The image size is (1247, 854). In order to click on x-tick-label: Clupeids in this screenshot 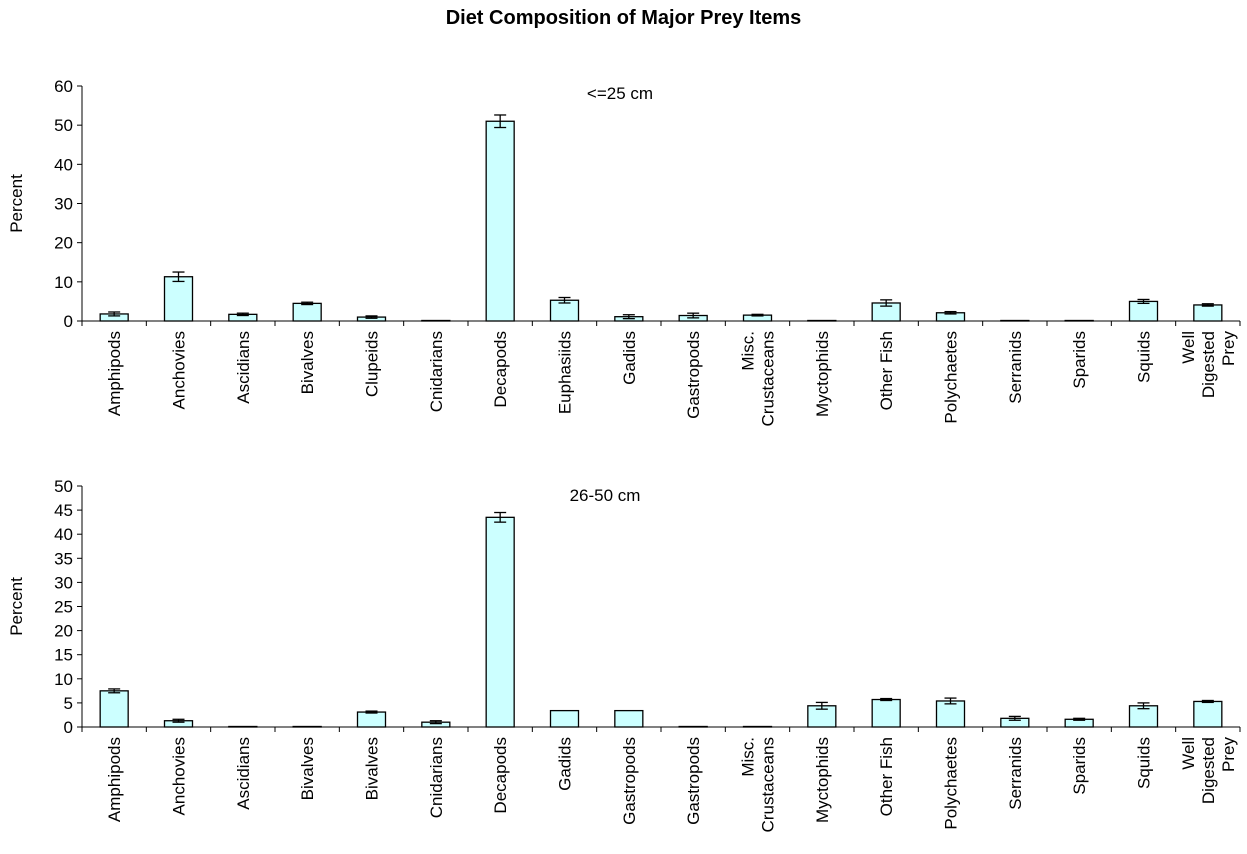, I will do `click(372, 364)`.